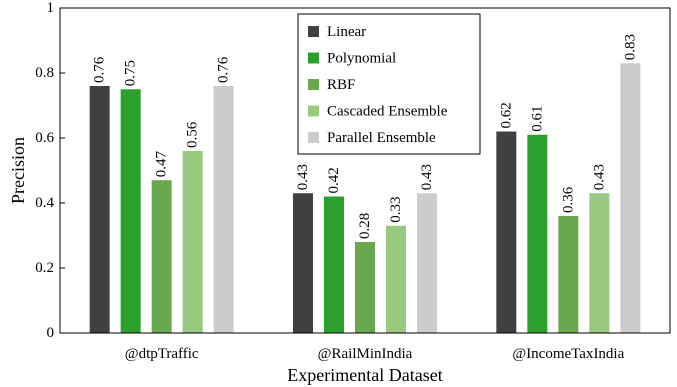 The height and width of the screenshot is (387, 677). I want to click on y-tick-label: 0.4, so click(44, 203).